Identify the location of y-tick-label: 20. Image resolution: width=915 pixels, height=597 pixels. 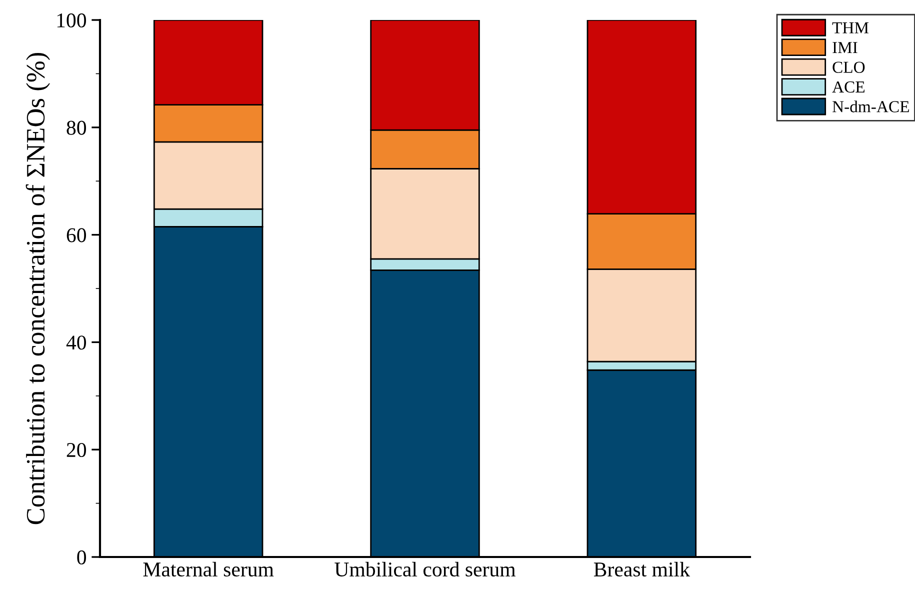
(76, 450).